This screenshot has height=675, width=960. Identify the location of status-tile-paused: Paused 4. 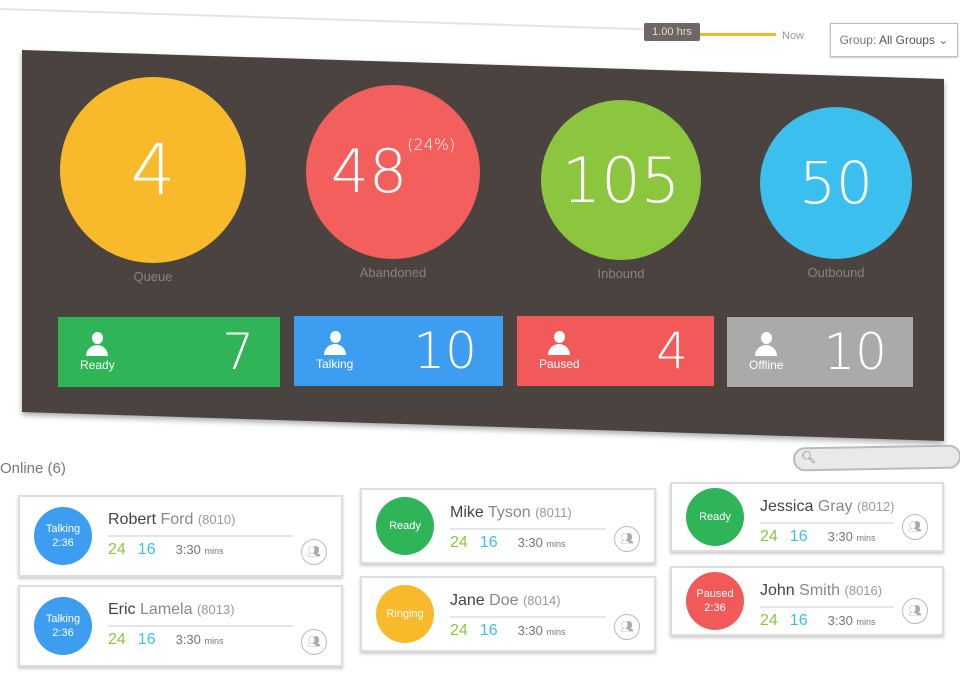
(615, 351).